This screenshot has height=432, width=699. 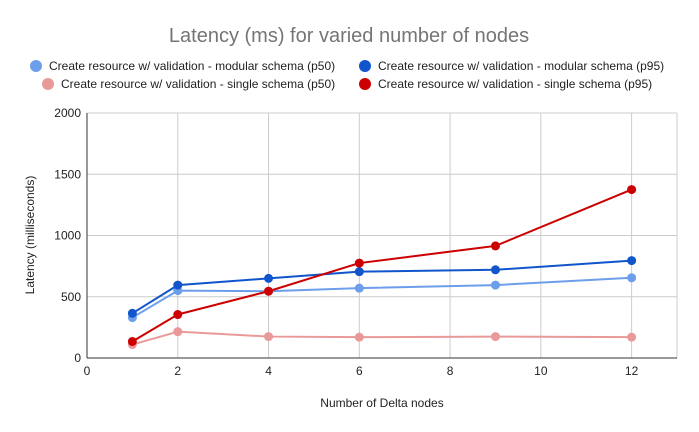 I want to click on x-axis-title: Number of Delta nodes, so click(x=381, y=403).